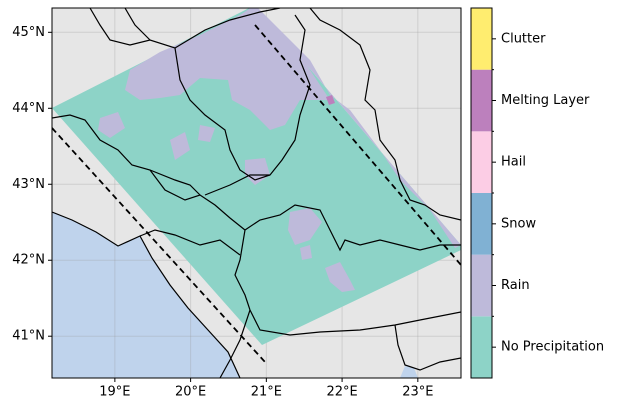  I want to click on melting-spot, so click(330, 100).